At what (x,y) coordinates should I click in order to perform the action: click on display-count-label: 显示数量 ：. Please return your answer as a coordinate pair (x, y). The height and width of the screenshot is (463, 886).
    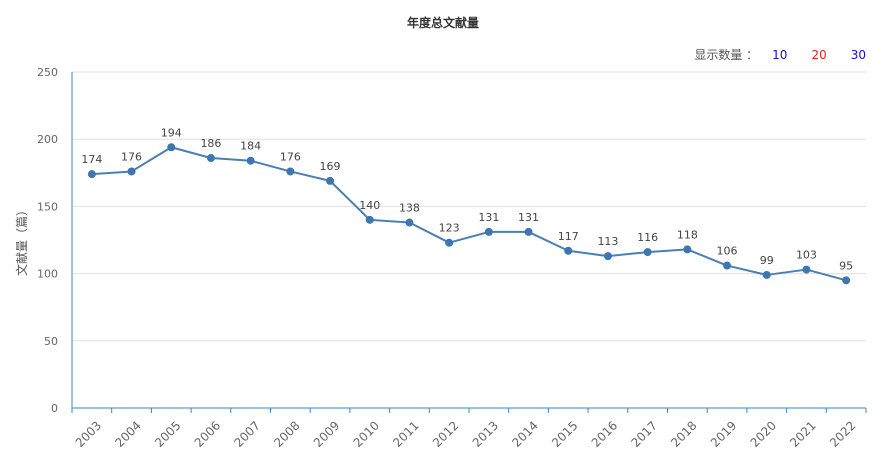
    Looking at the image, I should click on (726, 55).